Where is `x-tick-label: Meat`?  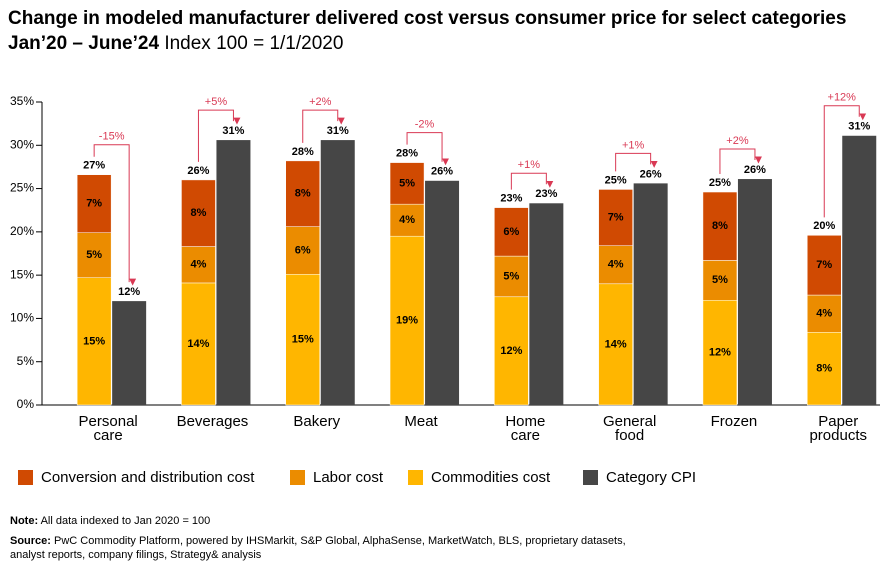 x-tick-label: Meat is located at coordinates (421, 421).